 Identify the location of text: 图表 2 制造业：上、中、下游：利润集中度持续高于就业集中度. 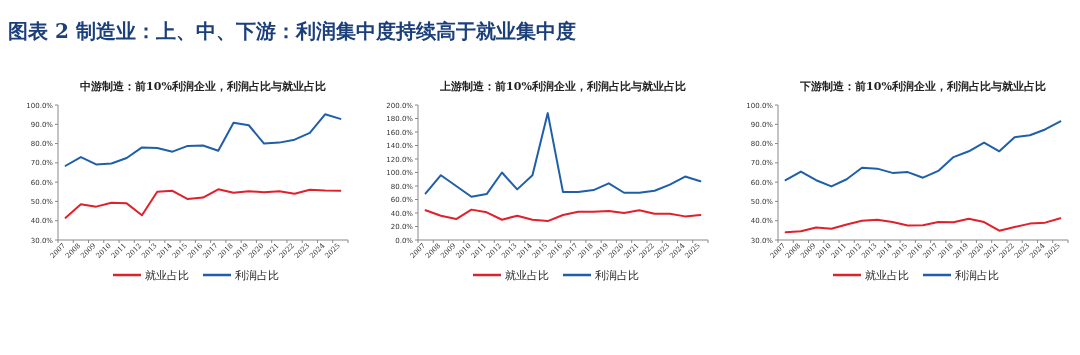
(292, 31).